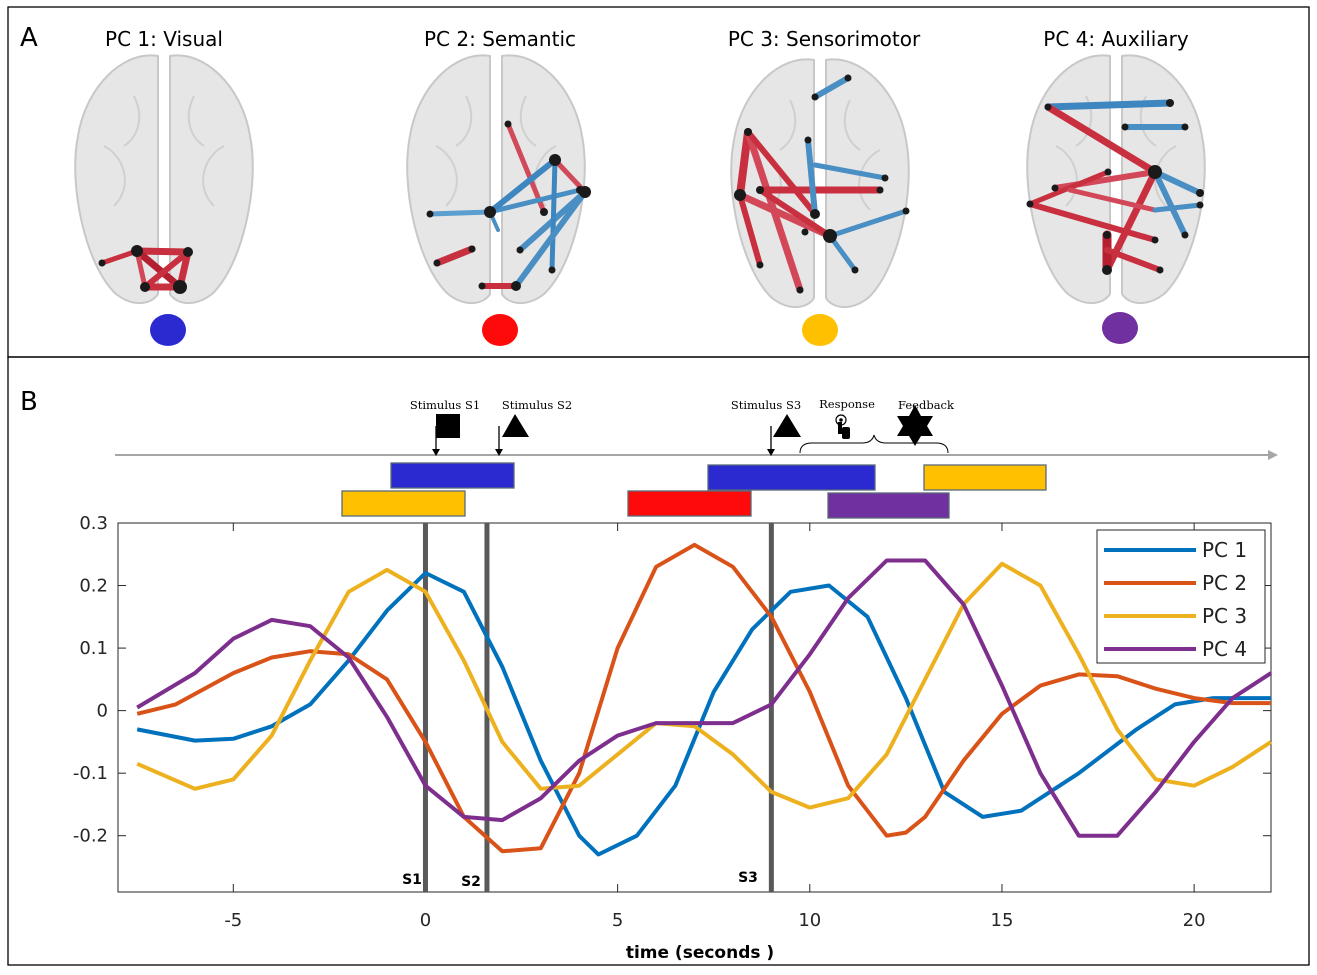  Describe the element at coordinates (1224, 616) in the screenshot. I see `legend-label: PC 3` at that location.